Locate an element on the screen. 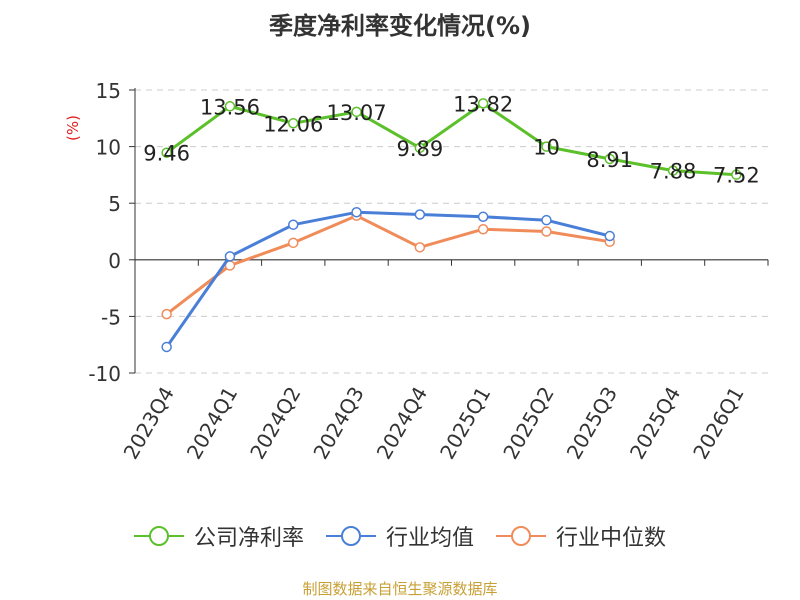 This screenshot has height=600, width=800. data-label: 12.06 is located at coordinates (293, 124).